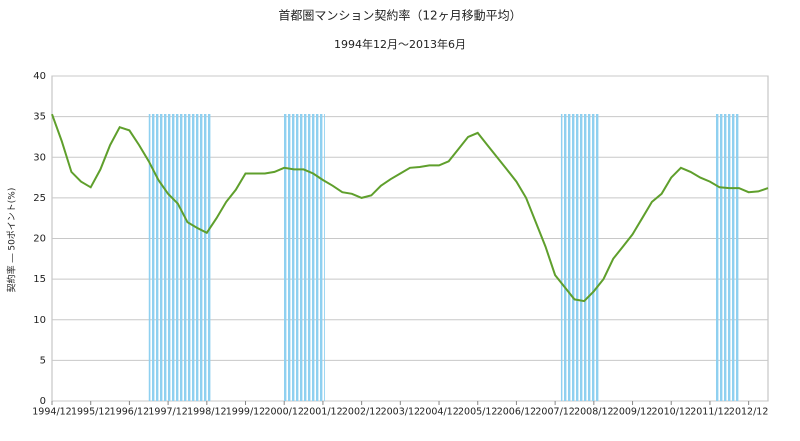 This screenshot has height=441, width=800. Describe the element at coordinates (167, 412) in the screenshot. I see `x-tick-label: 1997/12` at that location.